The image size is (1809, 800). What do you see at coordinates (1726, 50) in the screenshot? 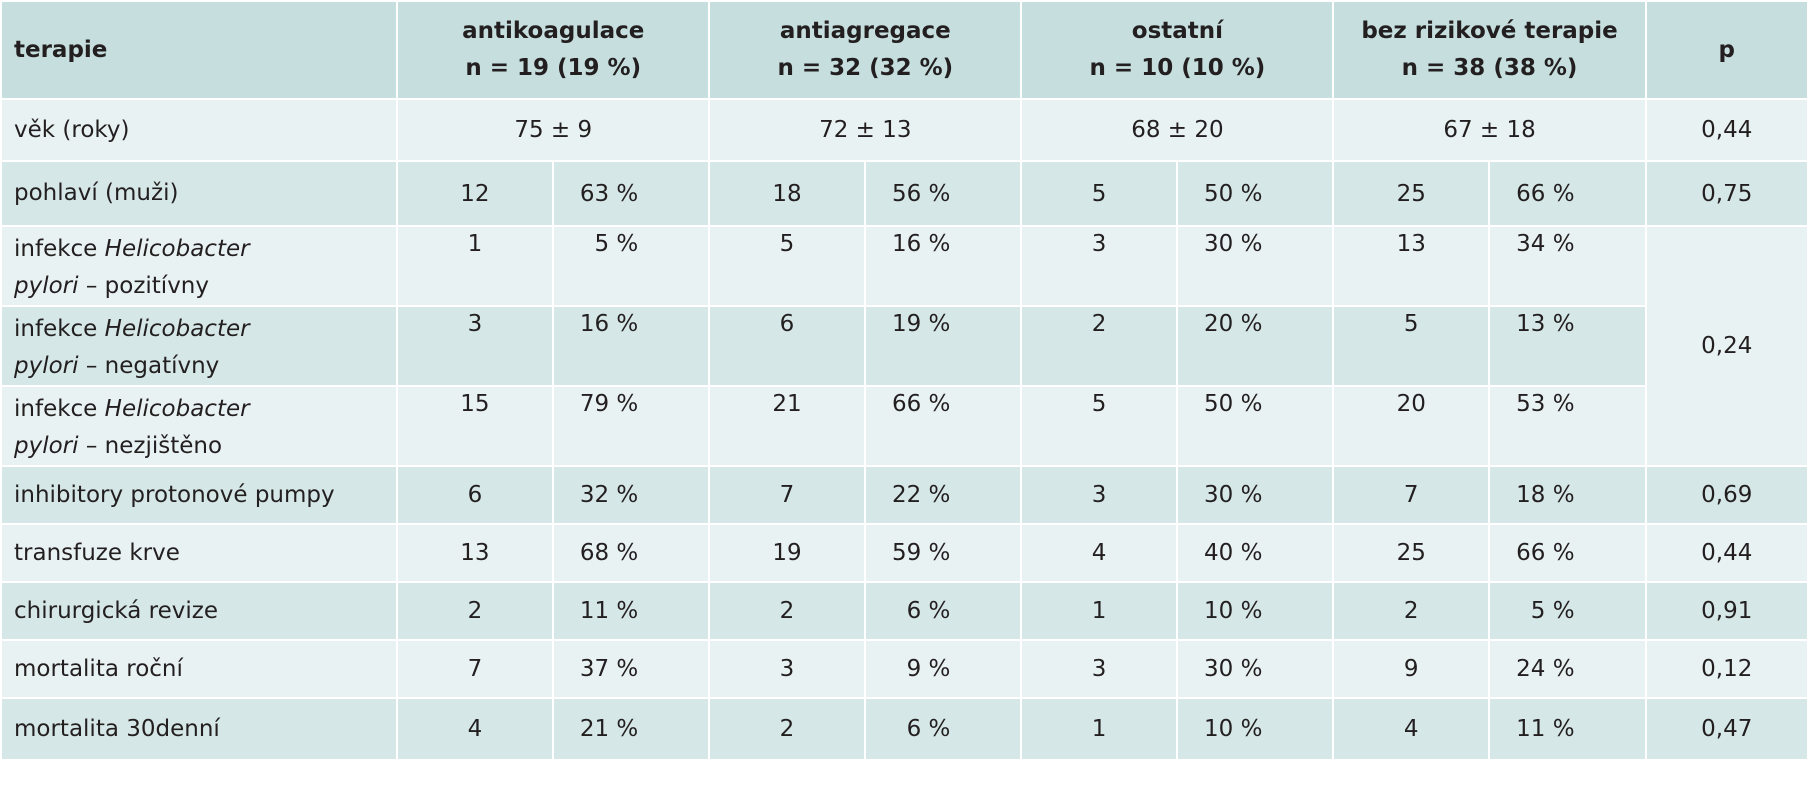
I see `header-p: p` at bounding box center [1726, 50].